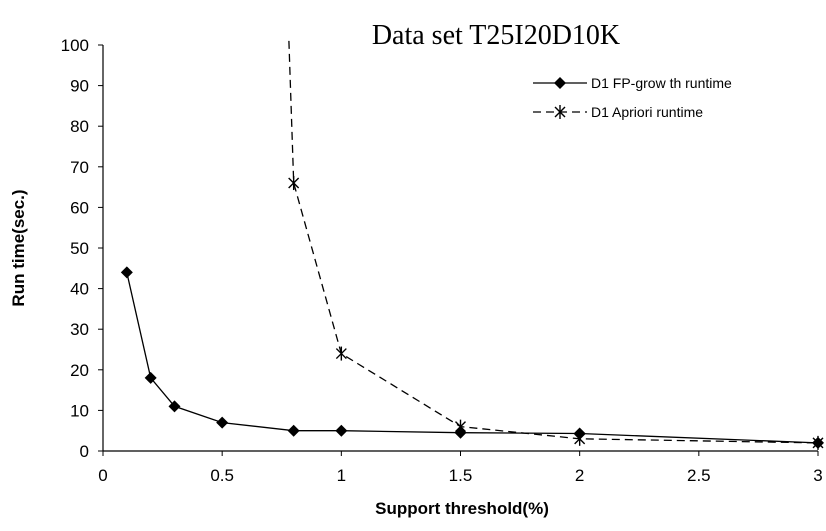 The image size is (826, 531). Describe the element at coordinates (632, 97) in the screenshot. I see `legend: D1 FP-grow th runtime D1 Apriori runtime` at that location.